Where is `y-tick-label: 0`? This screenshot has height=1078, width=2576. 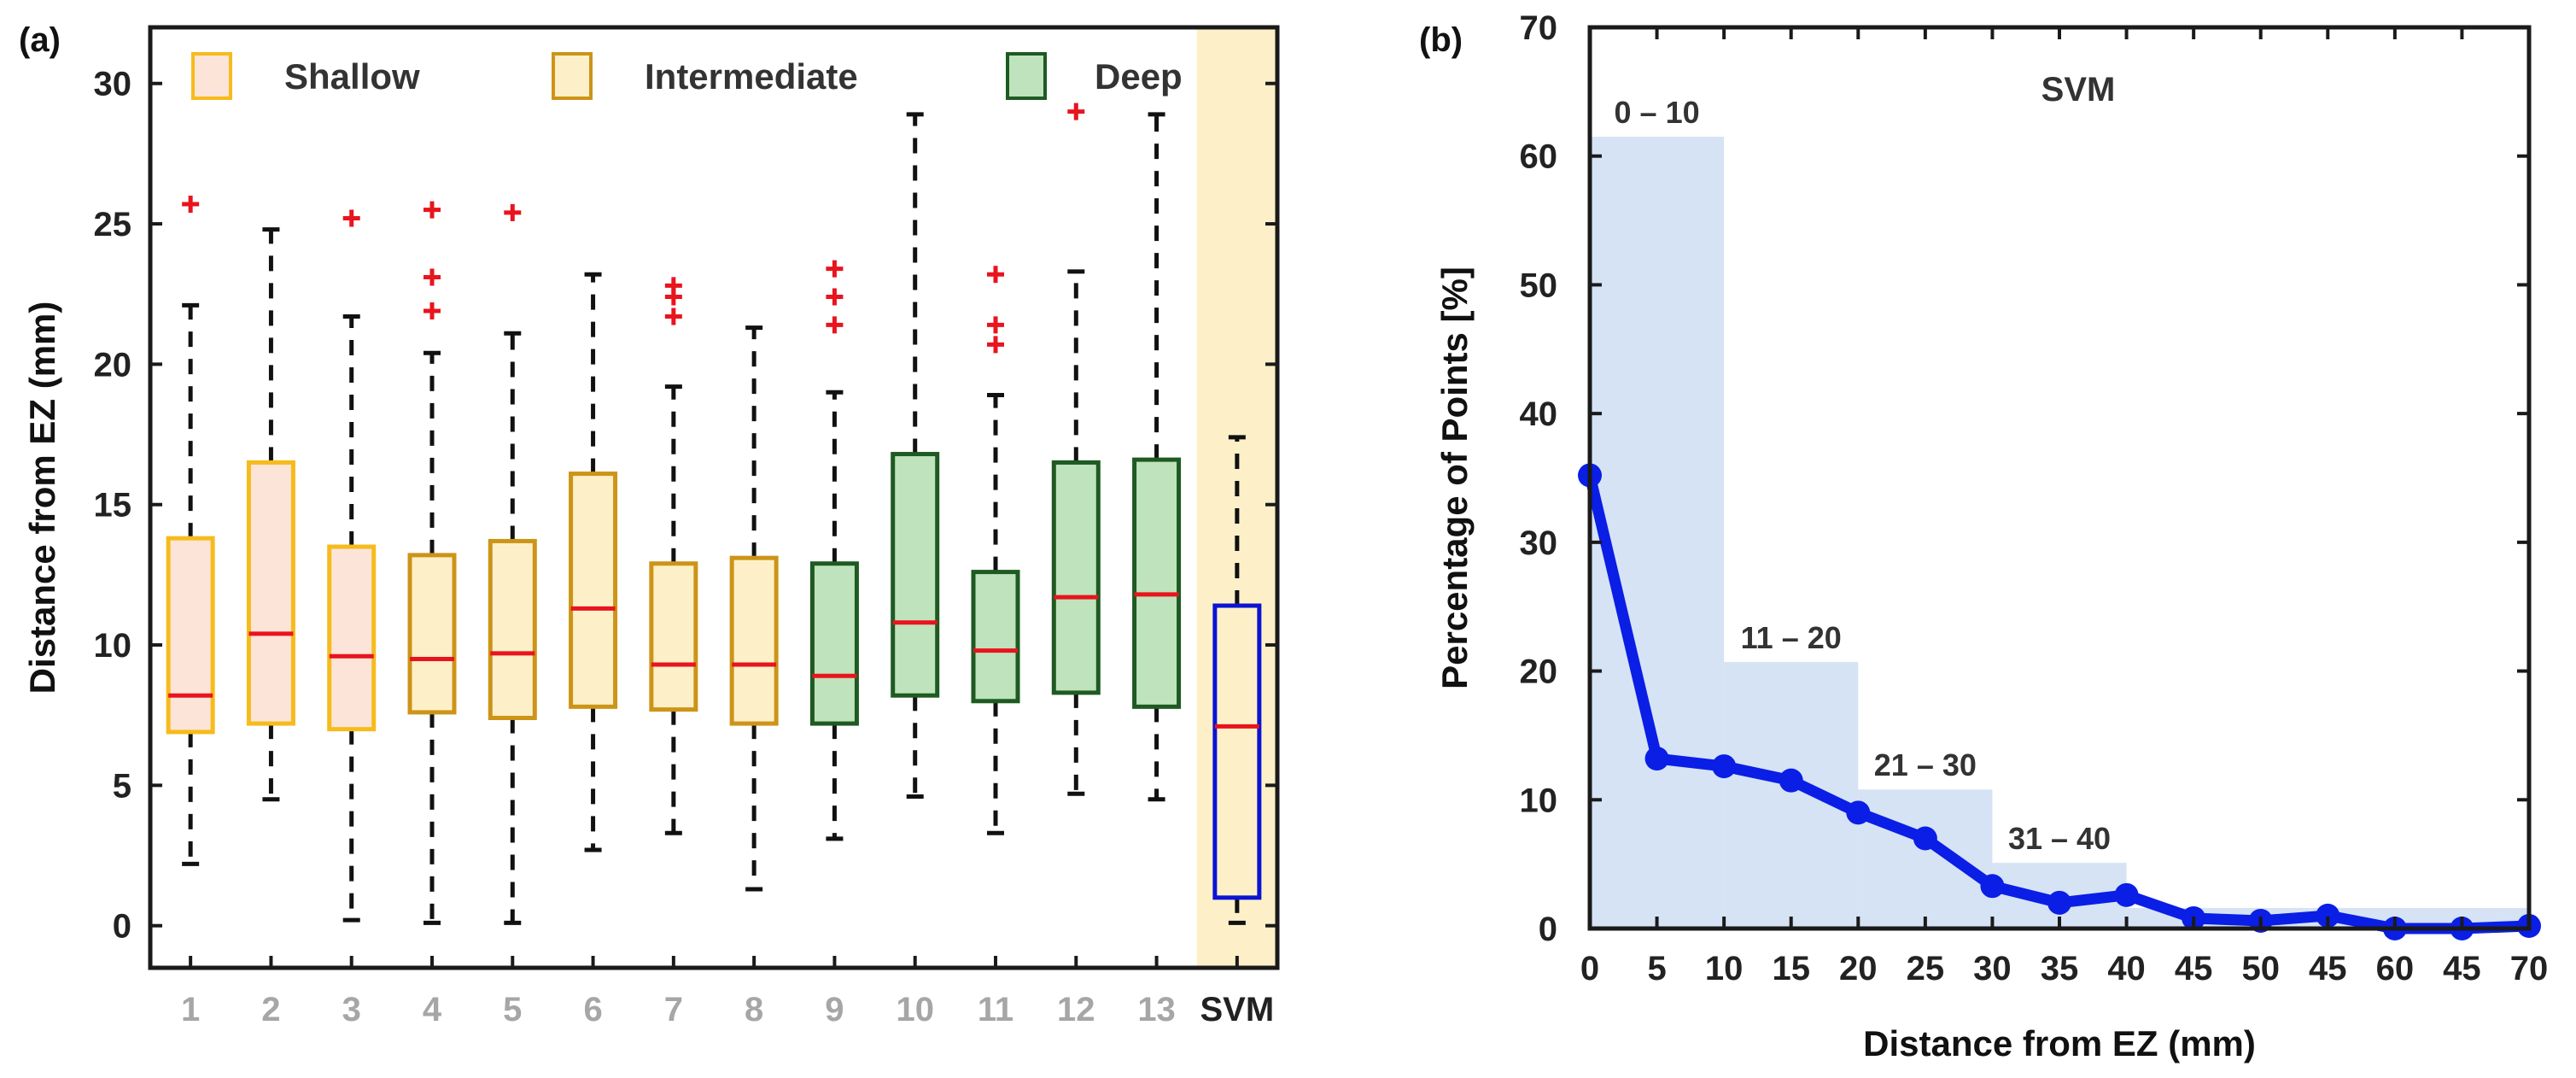 y-tick-label: 0 is located at coordinates (122, 927).